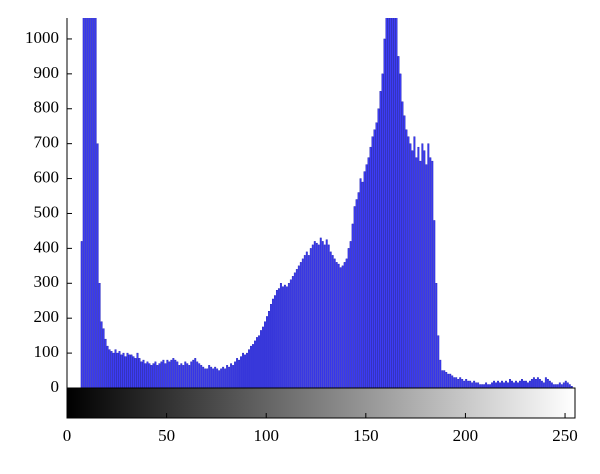 This screenshot has height=474, width=600. I want to click on x-tick-label: 50, so click(166, 435).